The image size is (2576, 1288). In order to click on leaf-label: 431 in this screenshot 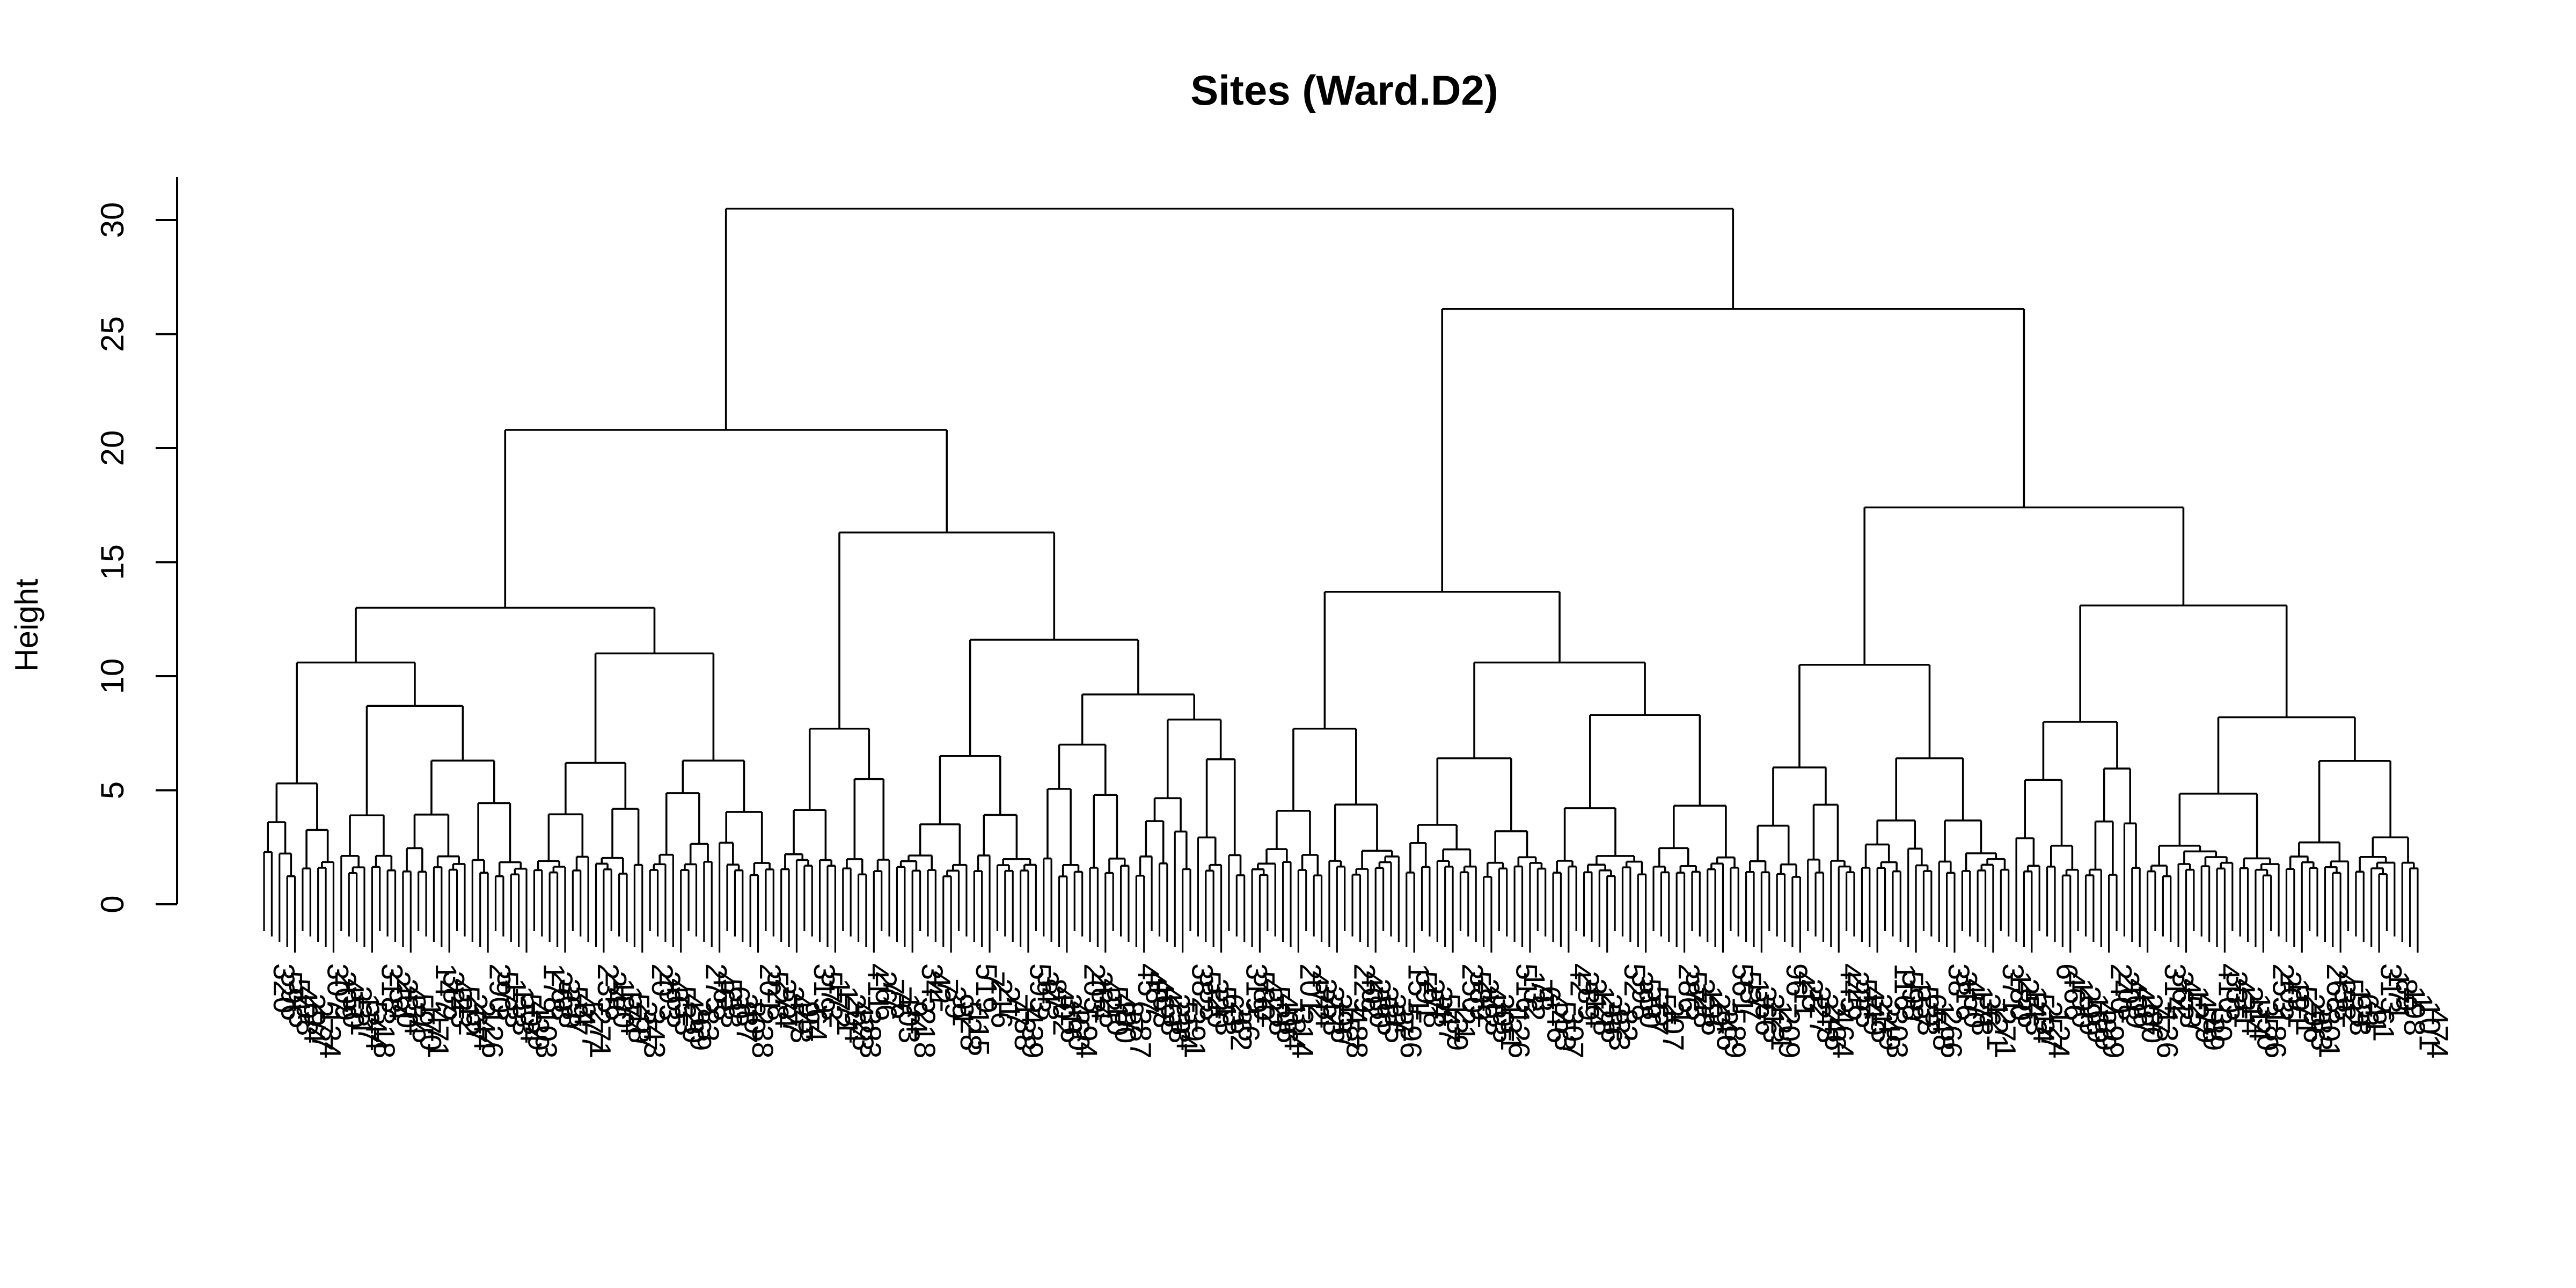, I will do `click(2245, 1003)`.